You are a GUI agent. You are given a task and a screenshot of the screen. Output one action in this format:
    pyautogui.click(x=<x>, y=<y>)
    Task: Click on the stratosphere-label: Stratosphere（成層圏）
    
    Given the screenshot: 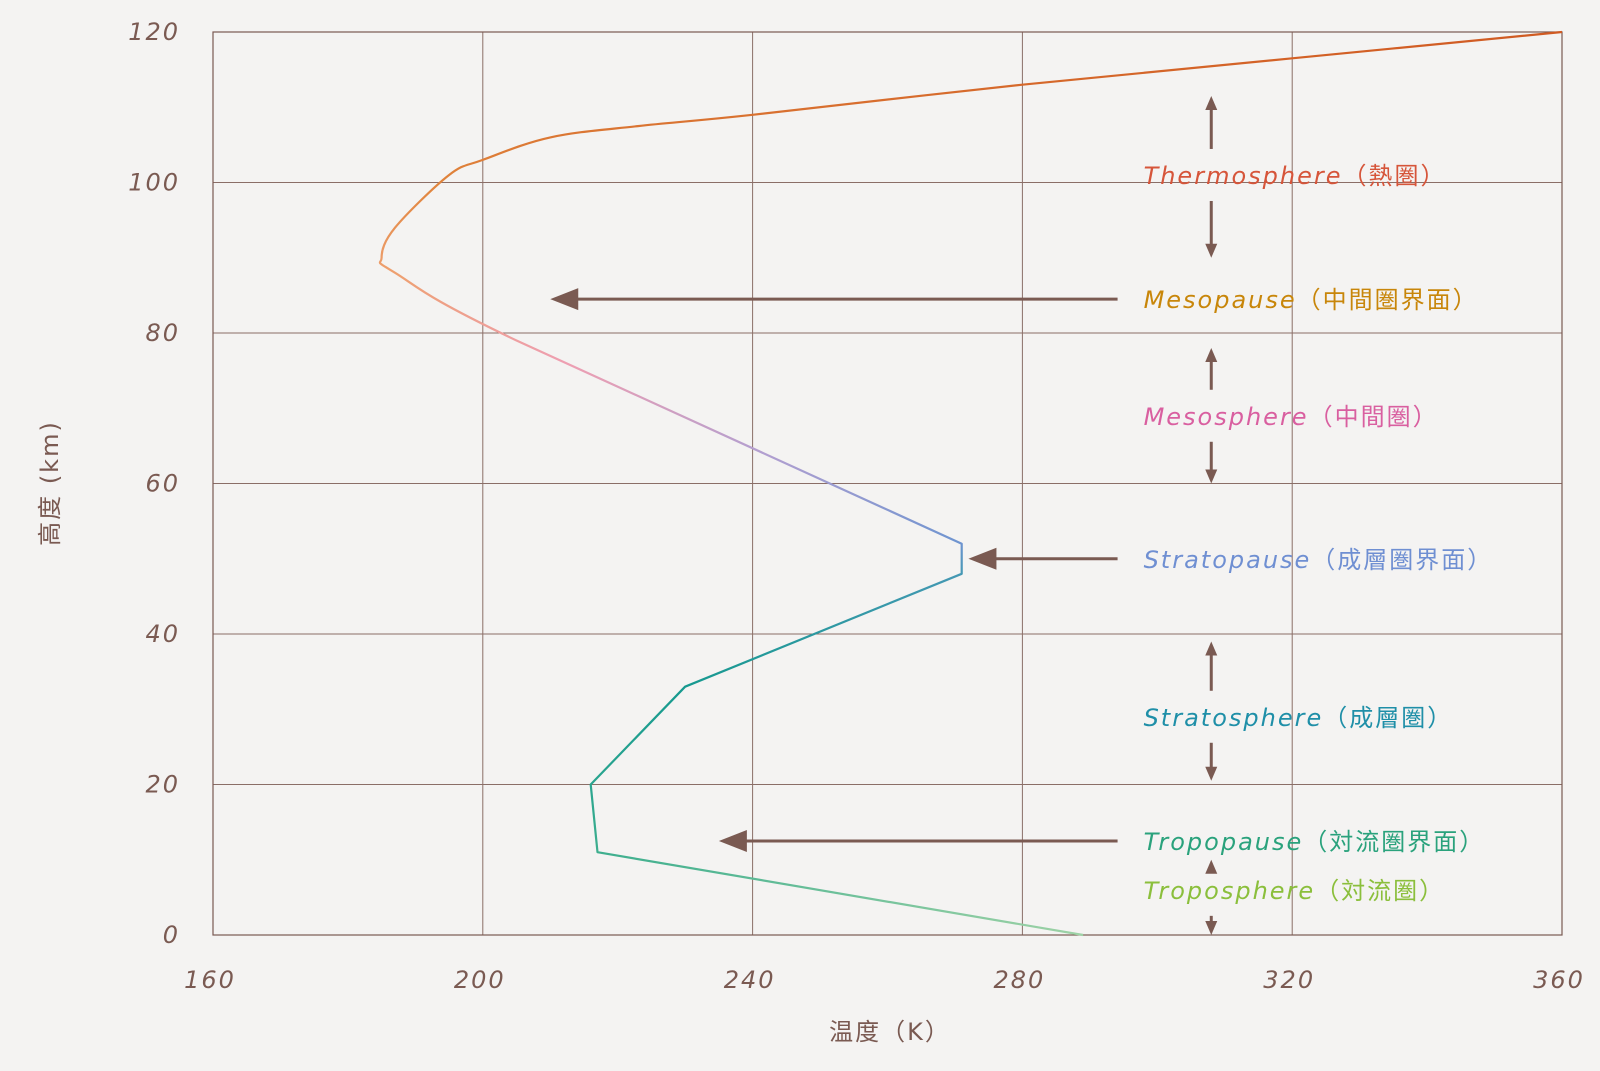 What is the action you would take?
    pyautogui.click(x=1299, y=718)
    